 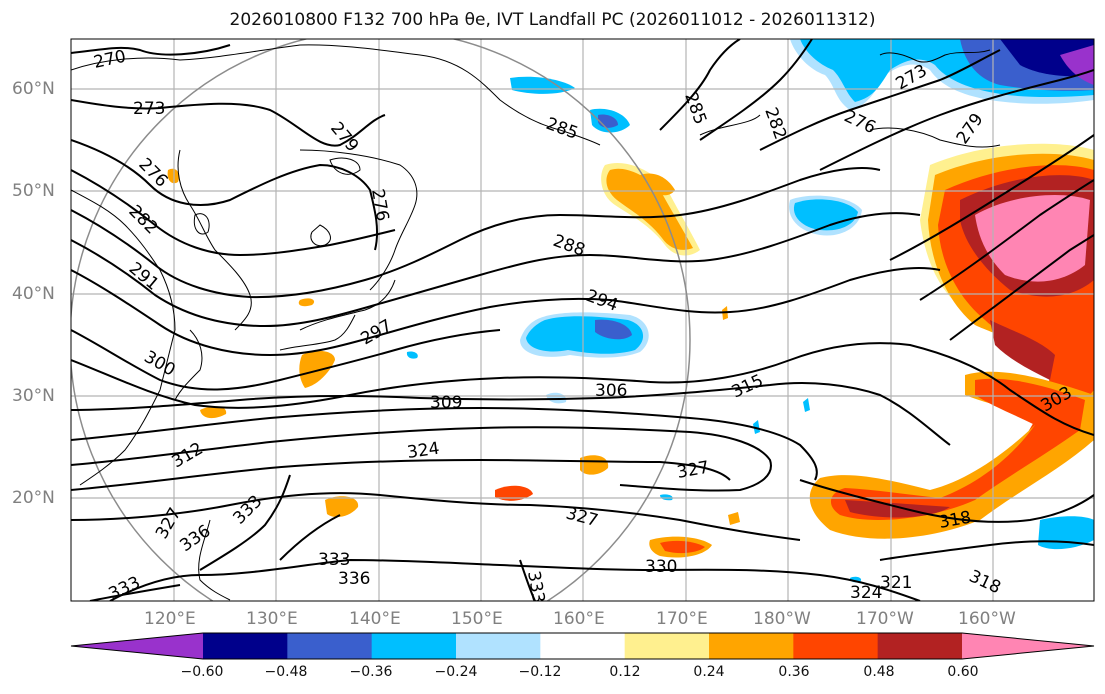 I want to click on lon-label: 130°E, so click(x=272, y=619).